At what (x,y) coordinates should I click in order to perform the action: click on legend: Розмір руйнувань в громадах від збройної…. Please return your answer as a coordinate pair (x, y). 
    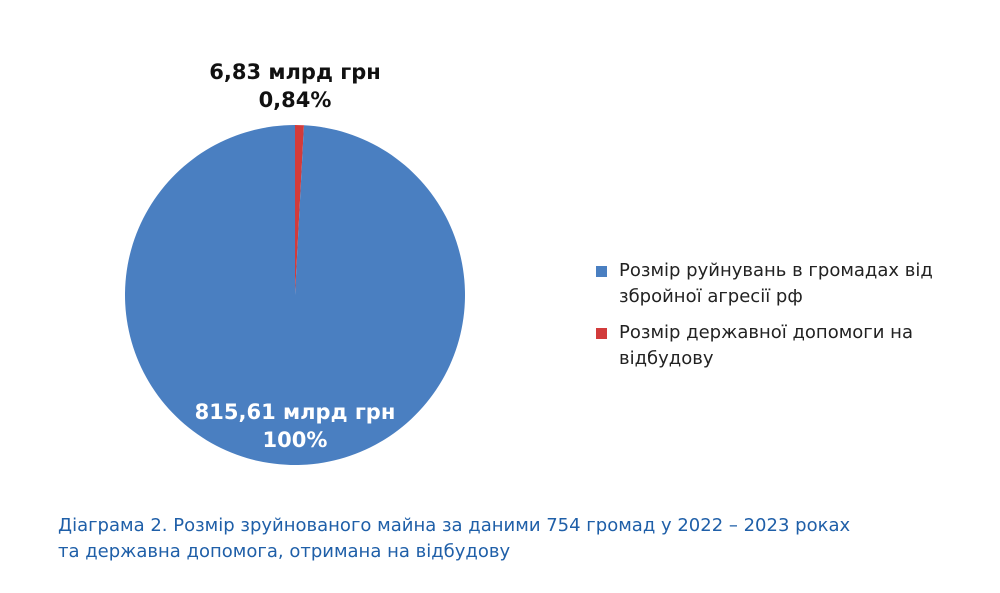
    Looking at the image, I should click on (786, 320).